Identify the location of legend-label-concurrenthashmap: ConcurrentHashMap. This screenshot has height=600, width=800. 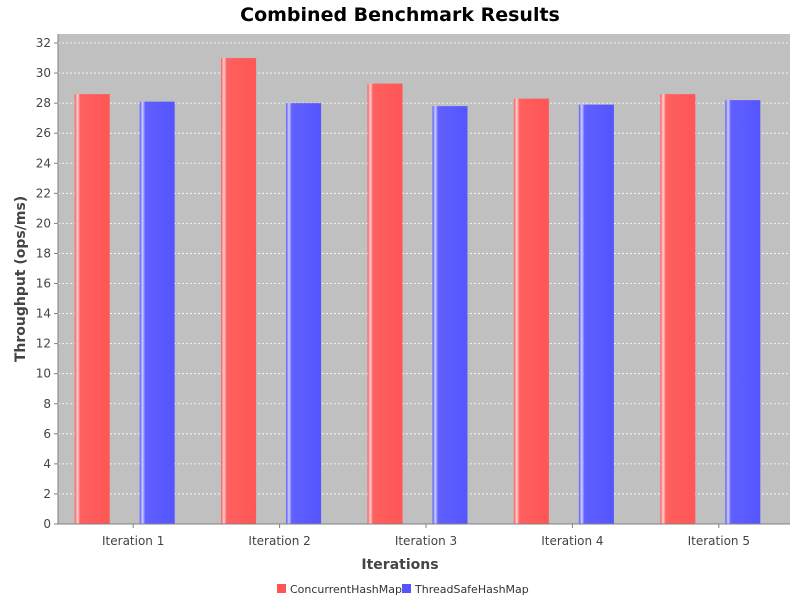
(346, 589).